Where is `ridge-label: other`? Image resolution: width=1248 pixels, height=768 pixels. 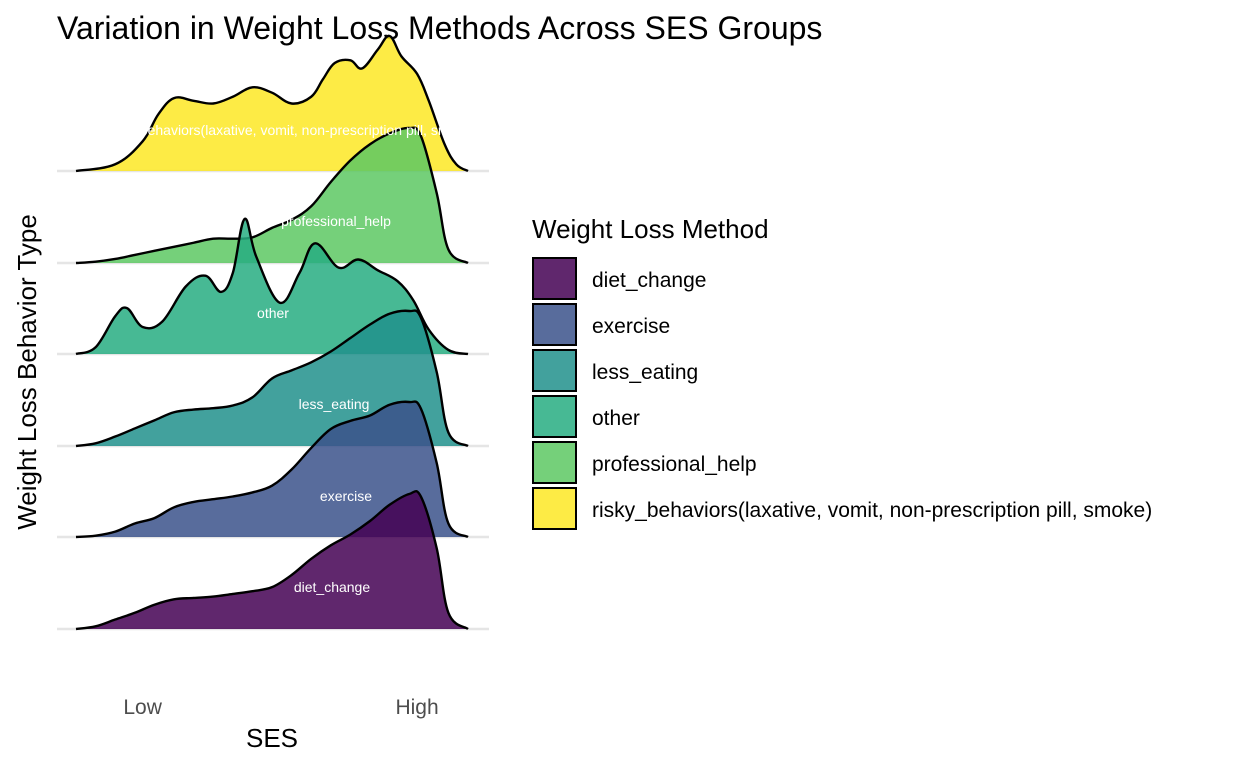 ridge-label: other is located at coordinates (273, 313).